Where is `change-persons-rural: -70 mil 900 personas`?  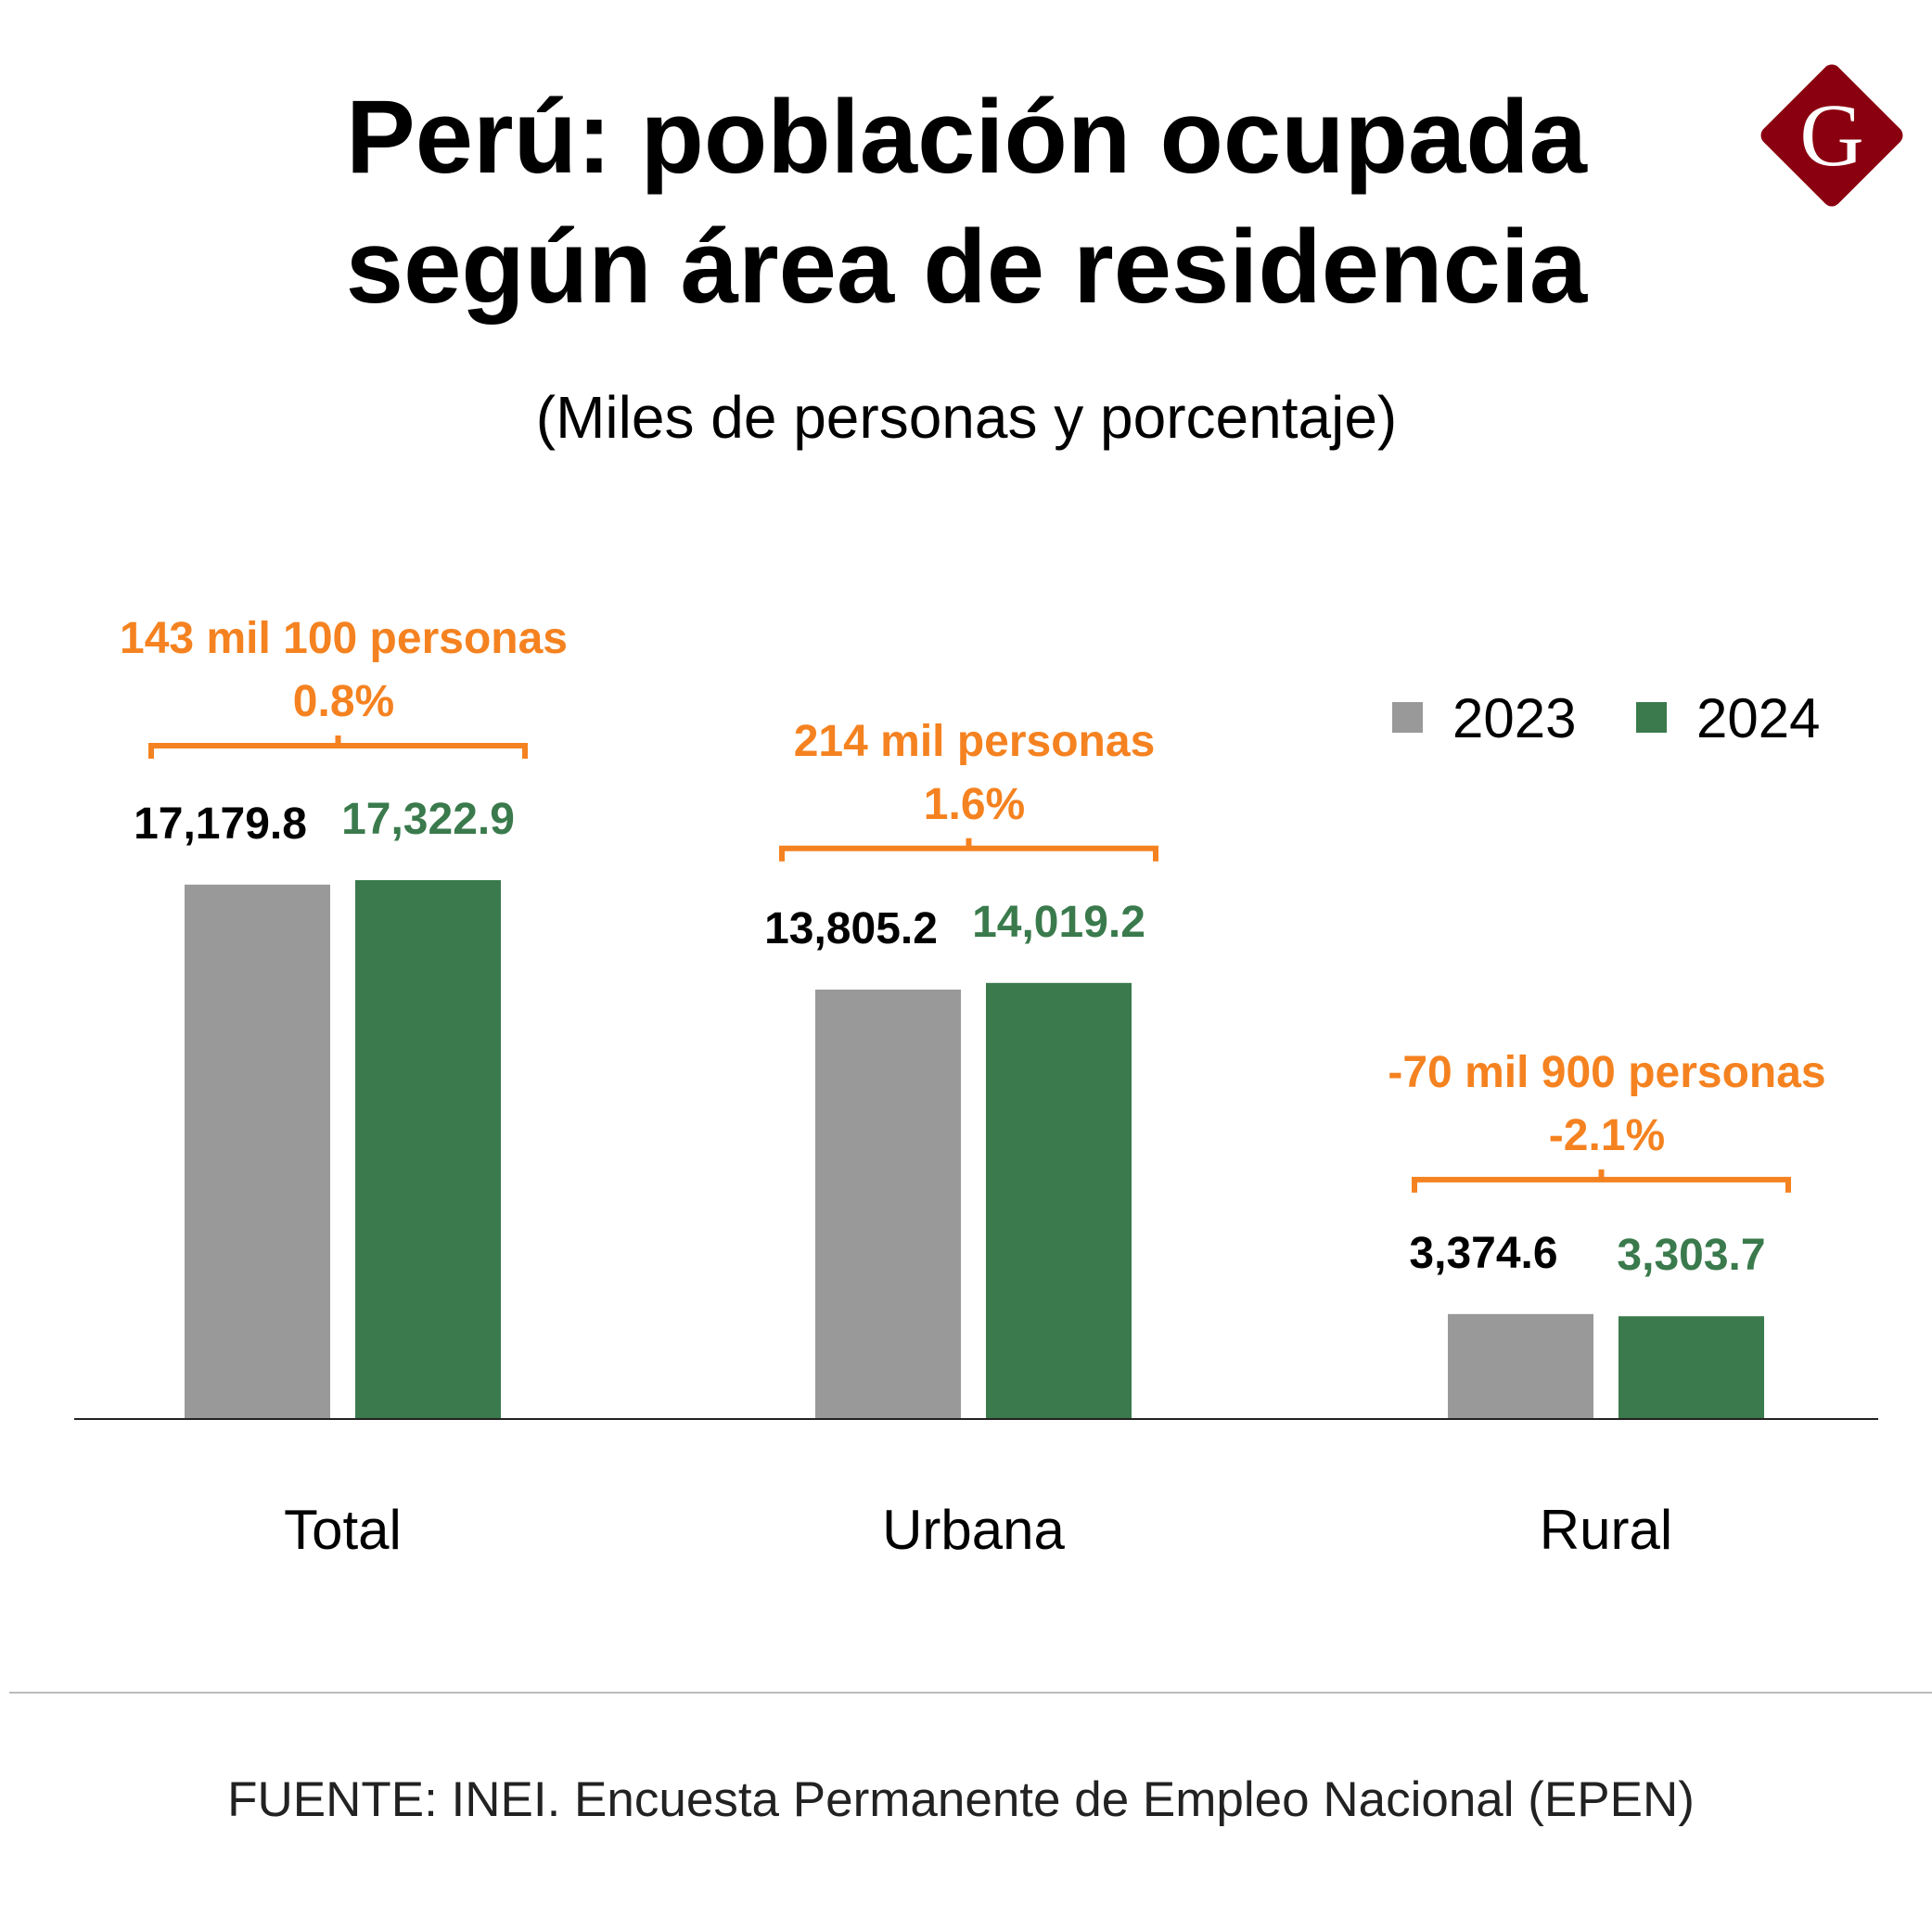
change-persons-rural: -70 mil 900 personas is located at coordinates (1606, 1072).